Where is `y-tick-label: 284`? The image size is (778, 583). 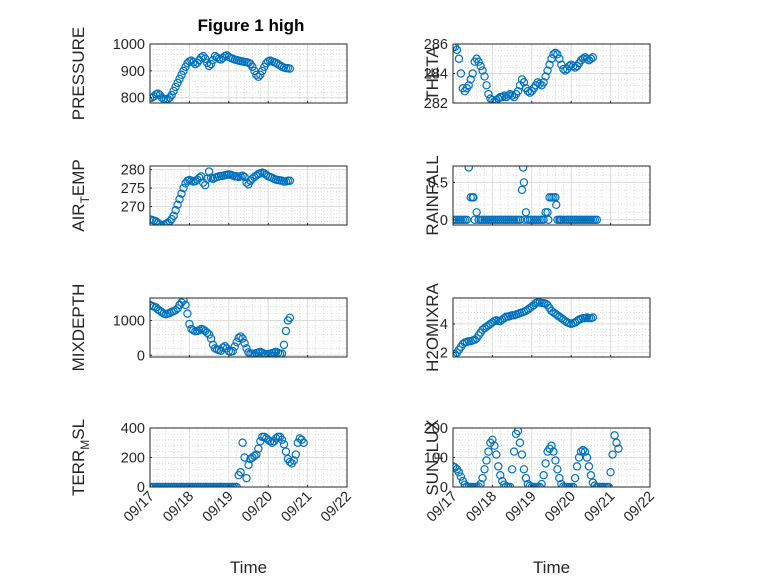
y-tick-label: 284 is located at coordinates (436, 75).